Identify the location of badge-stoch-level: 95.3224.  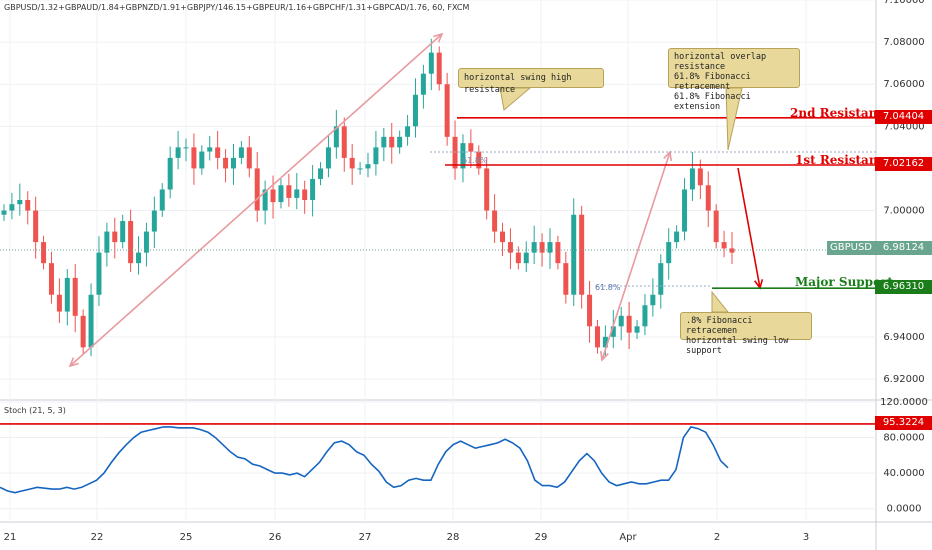
(903, 423).